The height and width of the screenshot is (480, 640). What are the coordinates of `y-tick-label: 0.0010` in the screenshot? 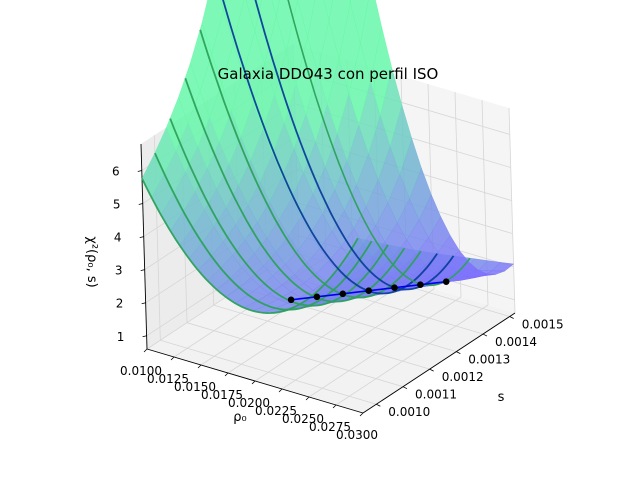 It's located at (409, 412).